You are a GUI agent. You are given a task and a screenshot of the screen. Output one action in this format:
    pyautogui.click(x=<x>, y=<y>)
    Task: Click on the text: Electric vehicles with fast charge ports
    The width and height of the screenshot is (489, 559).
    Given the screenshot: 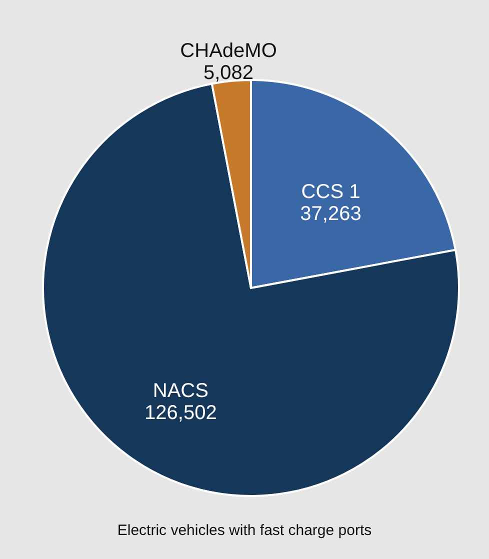 What is the action you would take?
    pyautogui.click(x=244, y=530)
    